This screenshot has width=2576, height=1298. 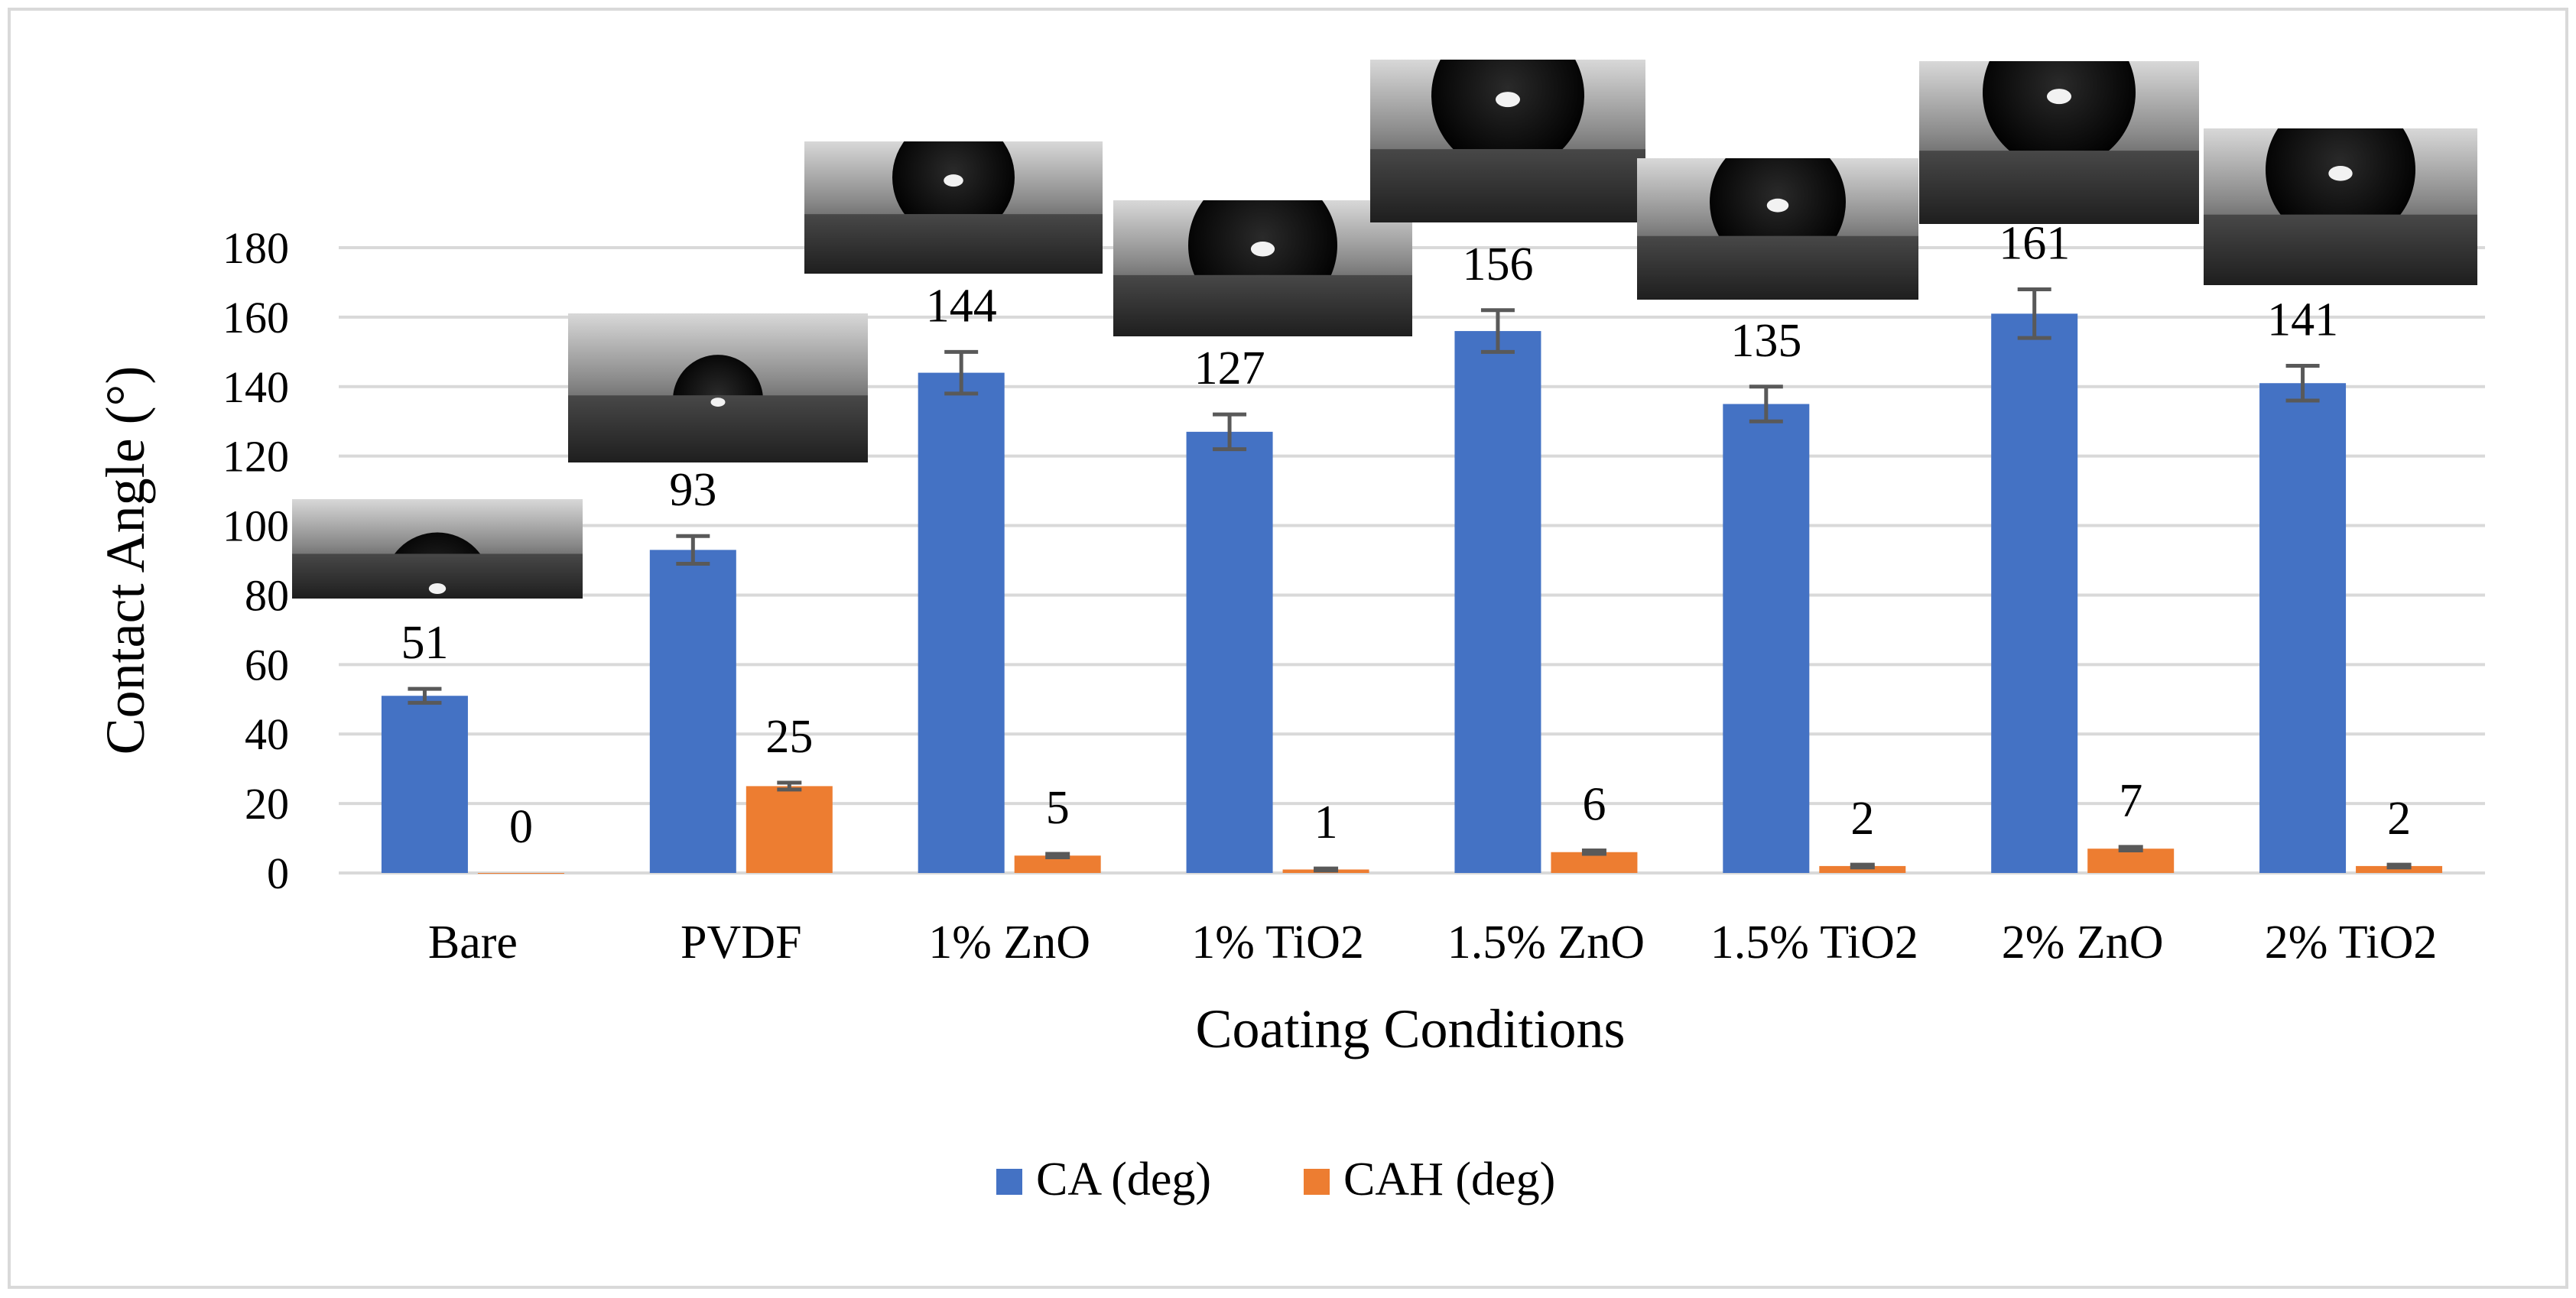 What do you see at coordinates (256, 457) in the screenshot?
I see `y-tick-label: 120` at bounding box center [256, 457].